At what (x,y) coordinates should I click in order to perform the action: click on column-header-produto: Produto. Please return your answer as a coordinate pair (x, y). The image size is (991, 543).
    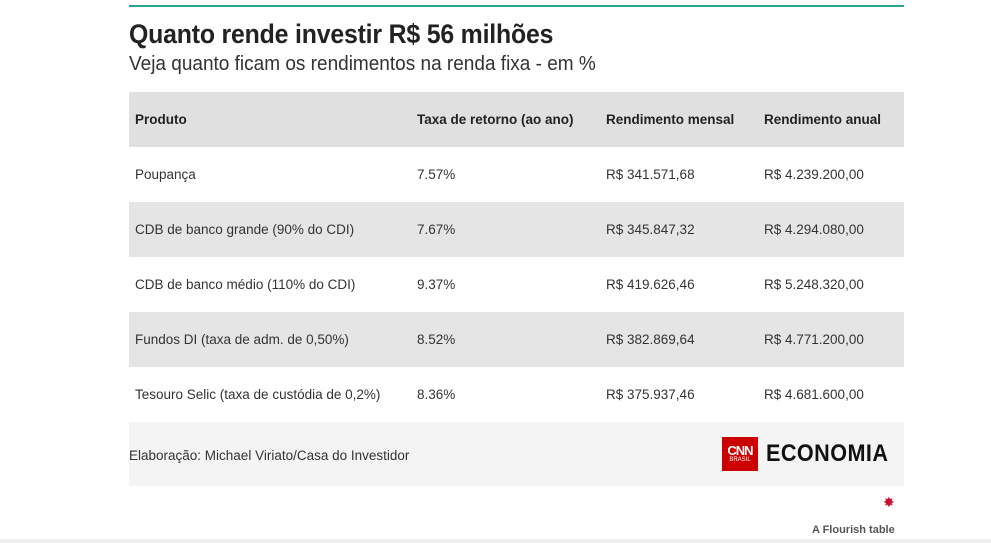
    Looking at the image, I should click on (161, 119).